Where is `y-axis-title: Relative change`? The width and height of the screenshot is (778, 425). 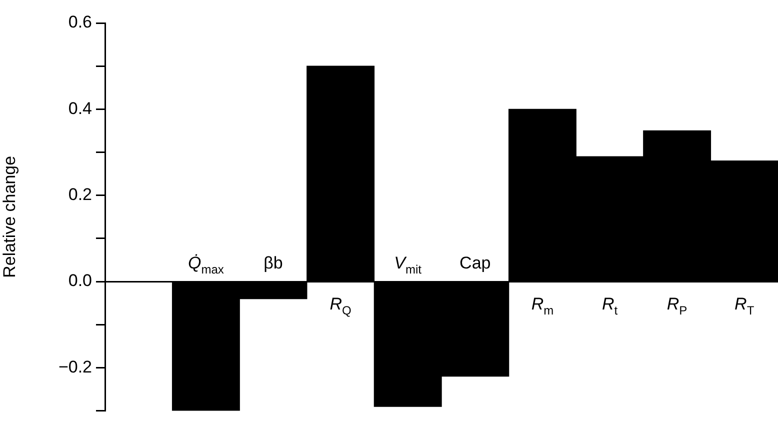 y-axis-title: Relative change is located at coordinates (9, 217).